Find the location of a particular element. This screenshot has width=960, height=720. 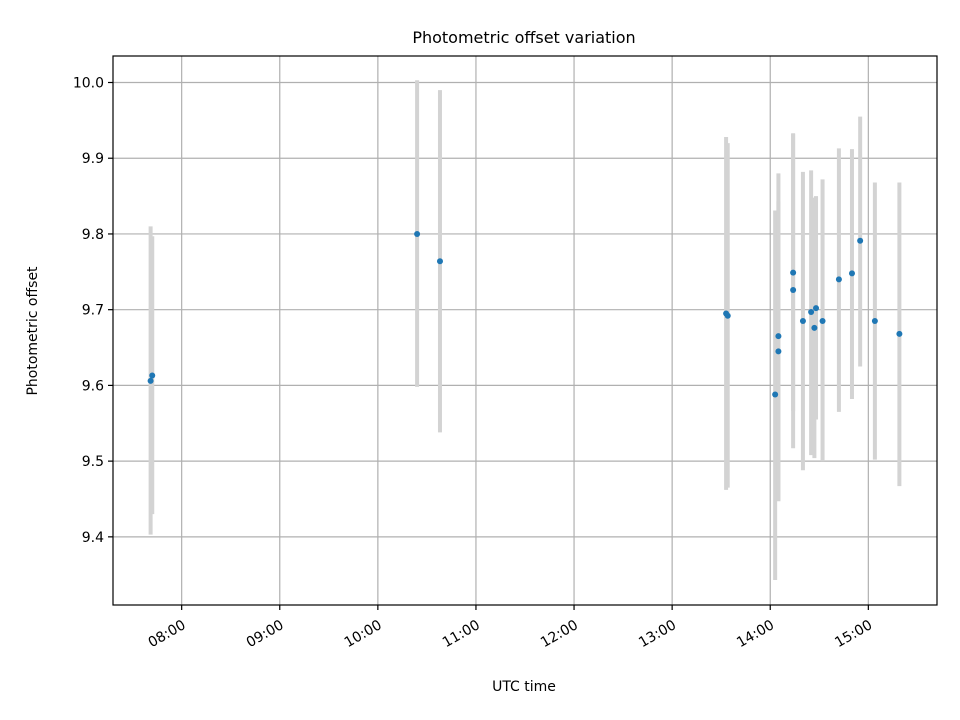

x-axis-label: UTC time is located at coordinates (524, 687).